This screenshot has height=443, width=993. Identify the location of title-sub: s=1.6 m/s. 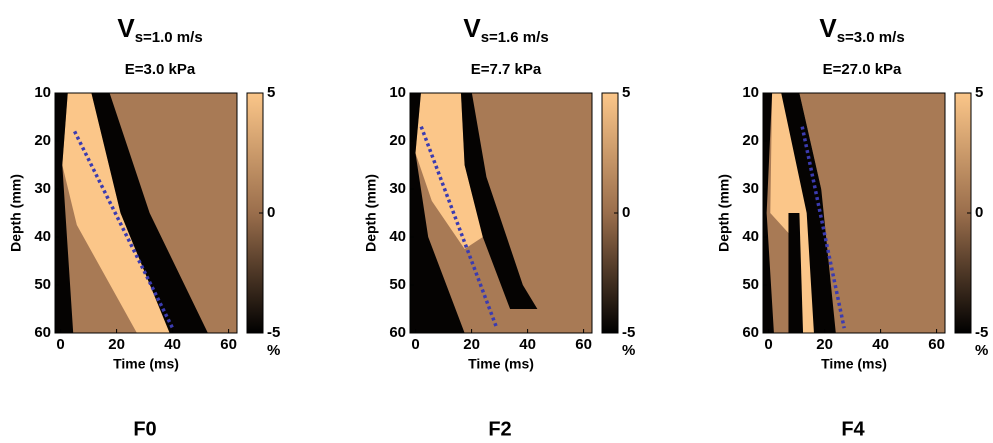
(515, 37).